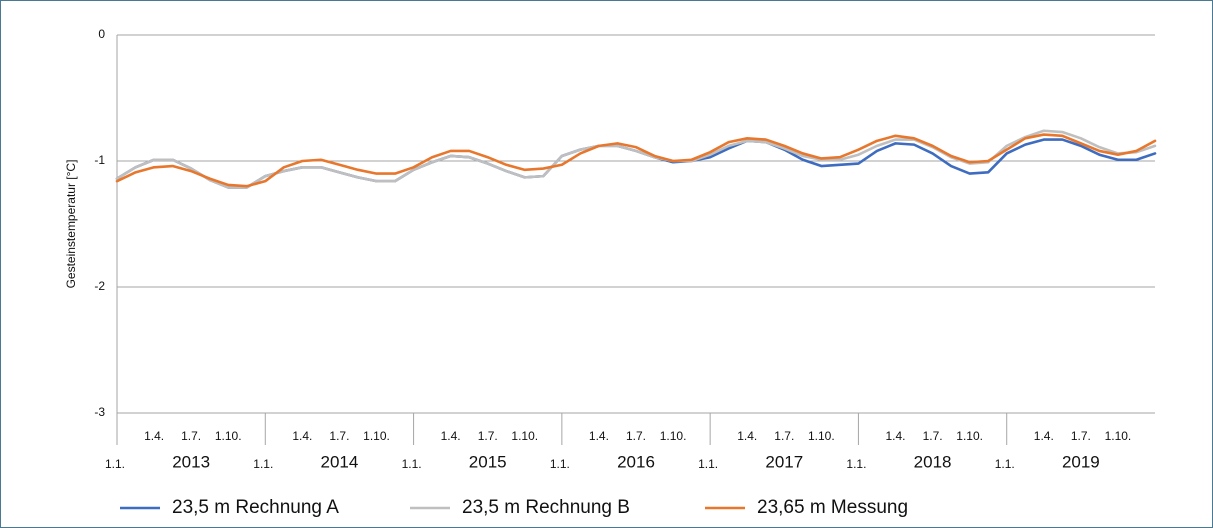 Image resolution: width=1213 pixels, height=528 pixels. I want to click on year-label: 2014, so click(340, 461).